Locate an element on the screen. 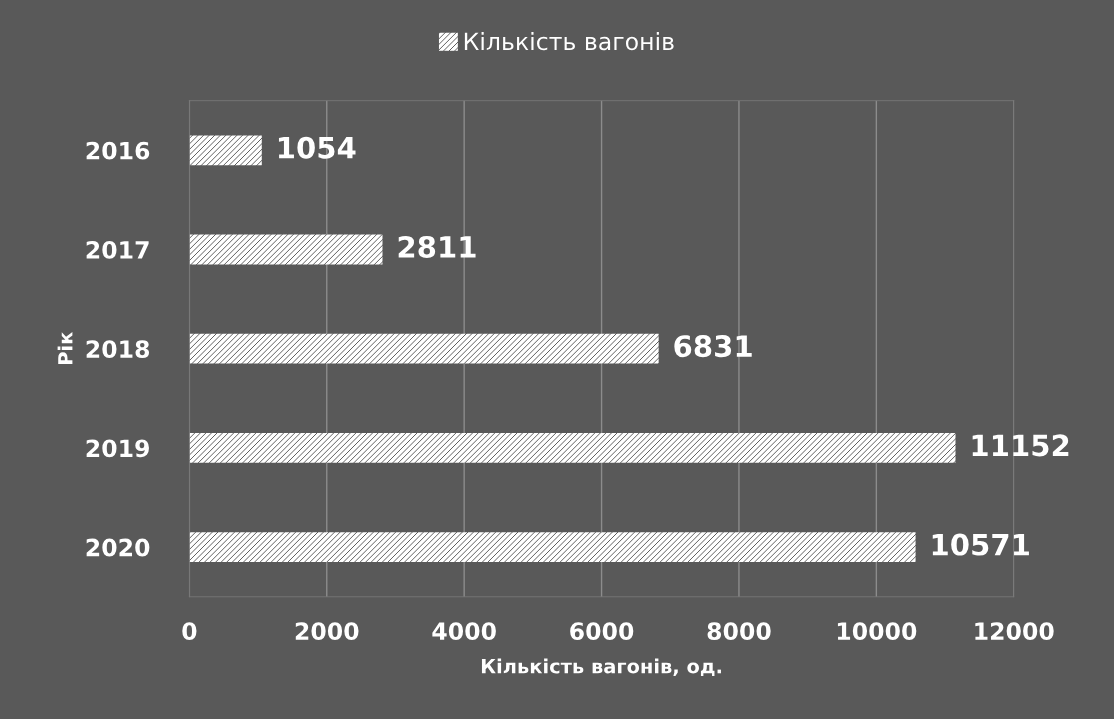 The height and width of the screenshot is (719, 1114). y-tick-label: 2020 is located at coordinates (118, 547).